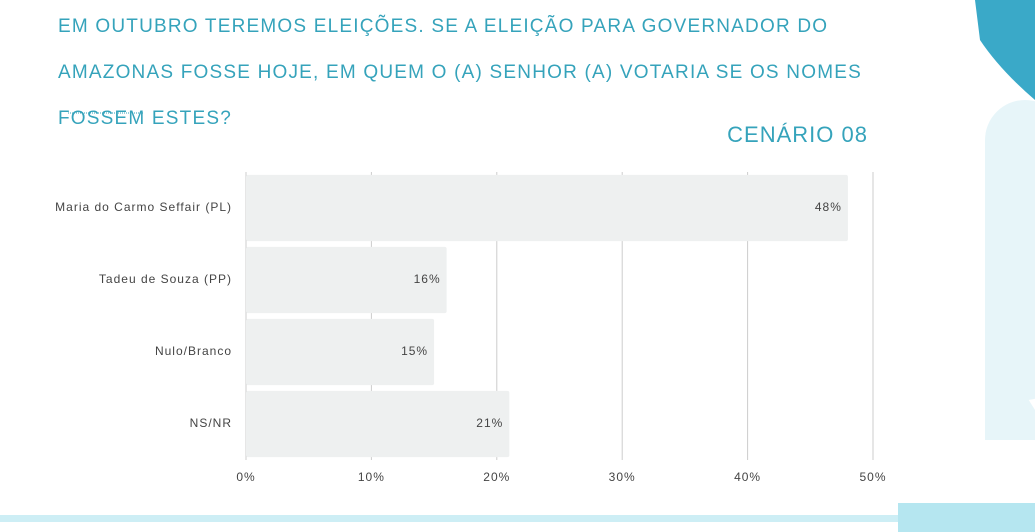  I want to click on chart-subtitle: CENÁRIO 08, so click(797, 134).